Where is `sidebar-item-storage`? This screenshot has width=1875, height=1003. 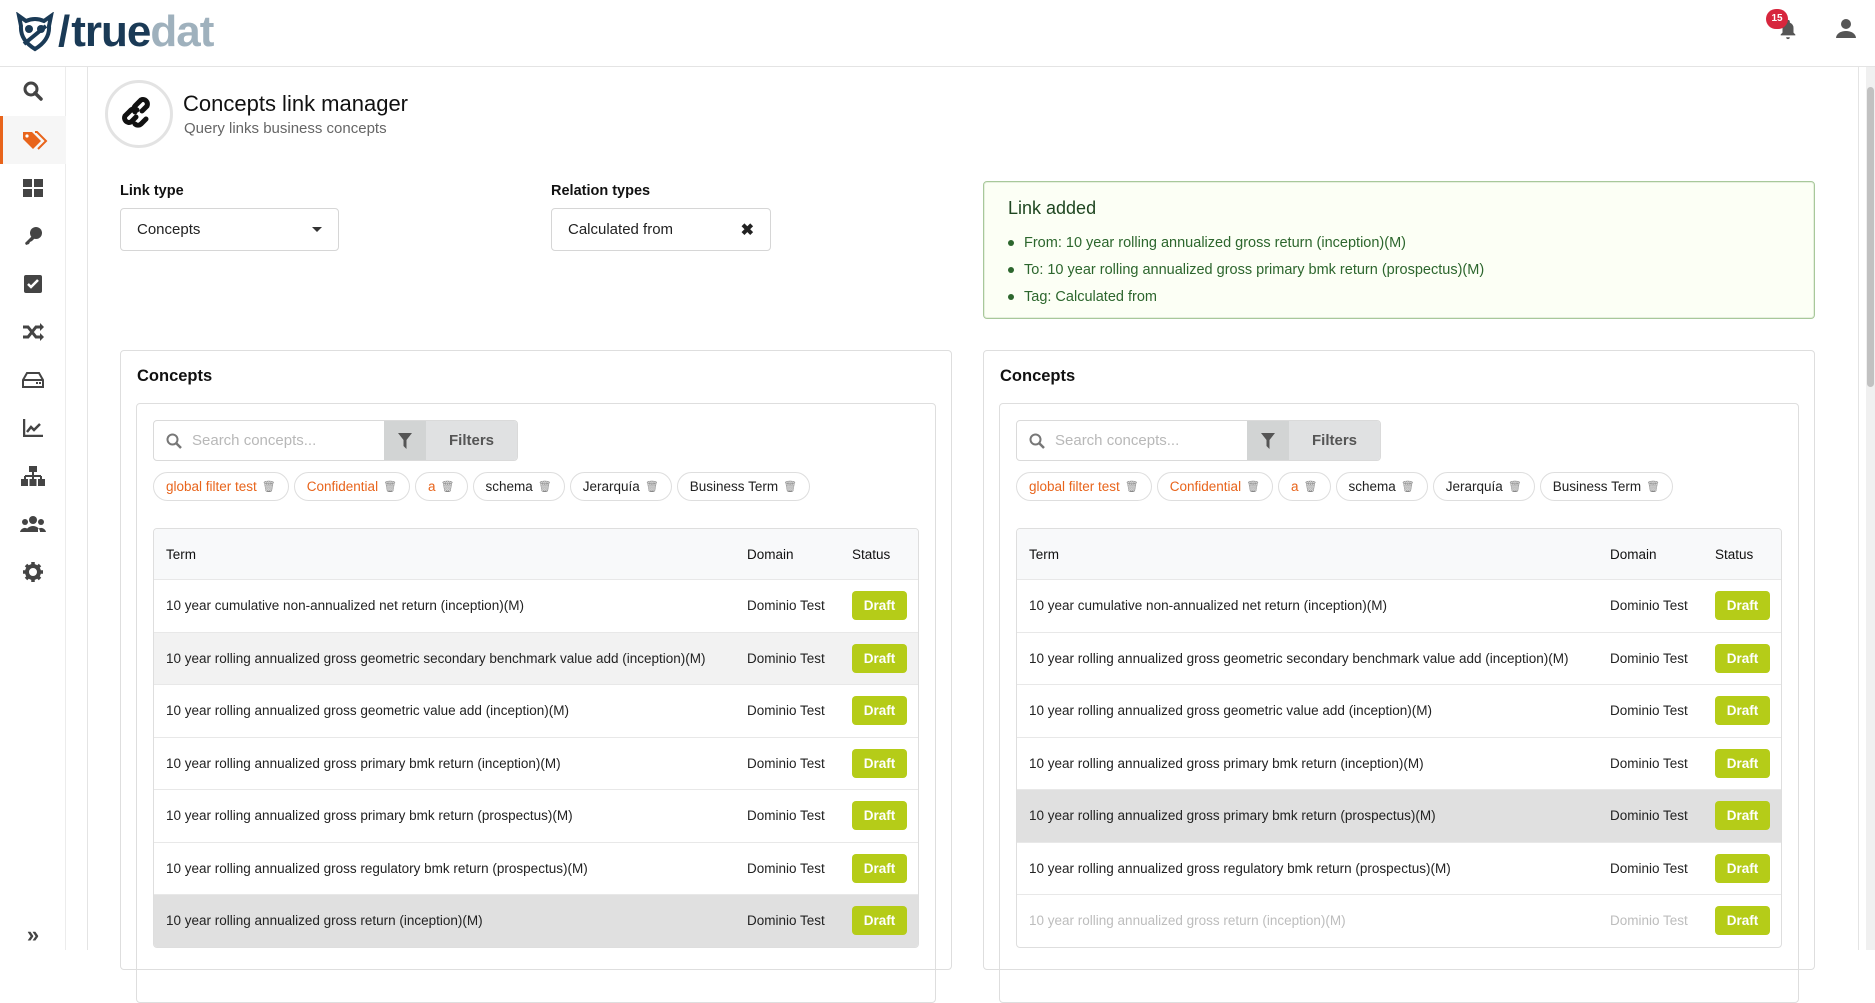 sidebar-item-storage is located at coordinates (33, 380).